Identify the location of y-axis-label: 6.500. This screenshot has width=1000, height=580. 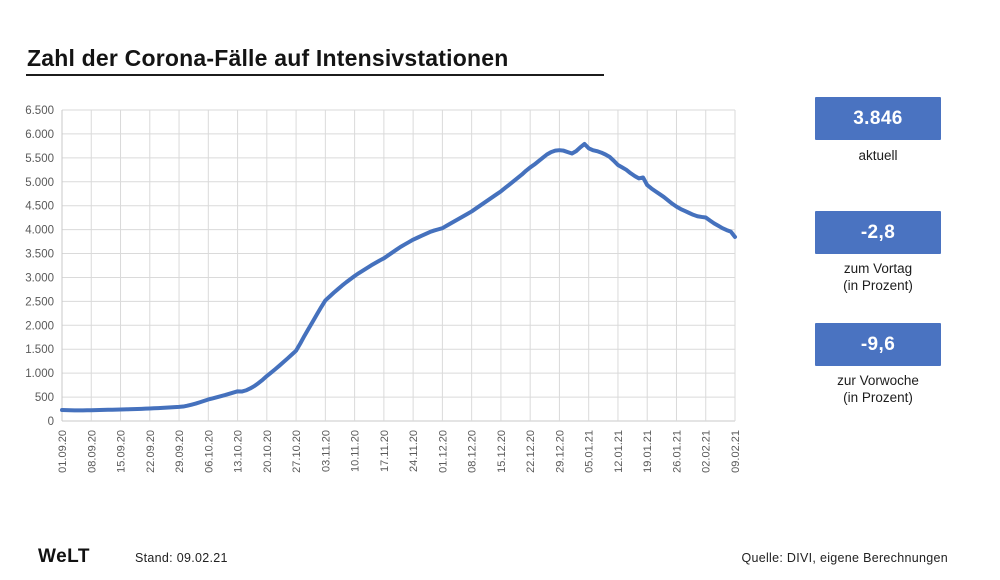
(39, 111).